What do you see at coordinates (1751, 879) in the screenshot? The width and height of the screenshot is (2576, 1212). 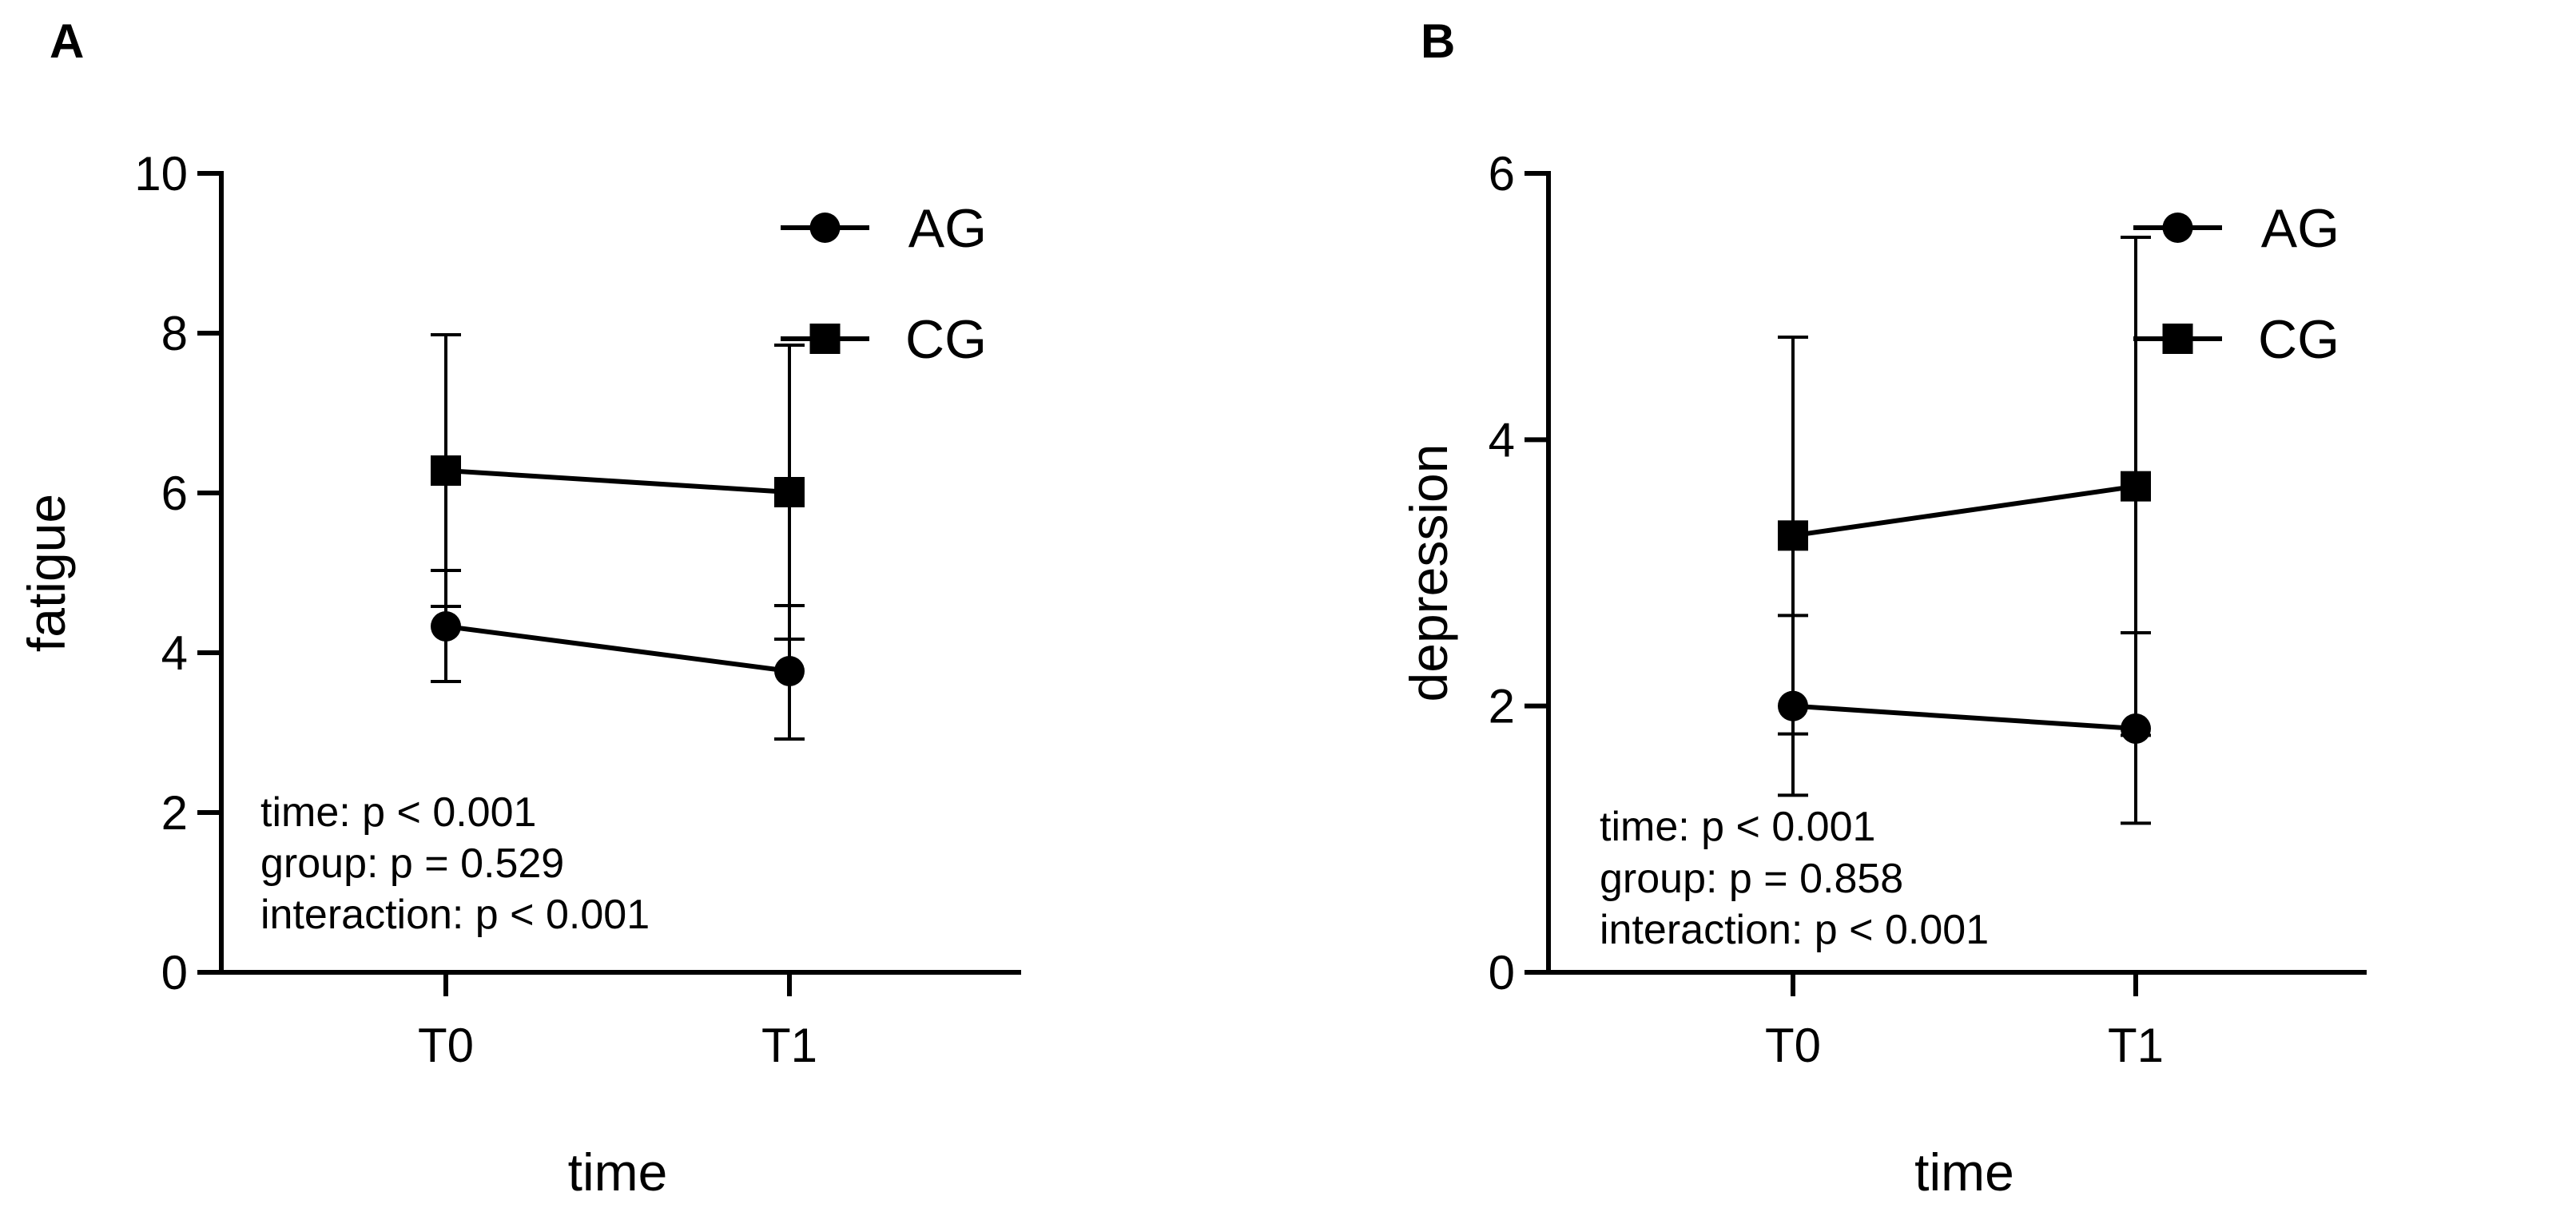 I see `panel-B-stats-line: group: p = 0.858` at bounding box center [1751, 879].